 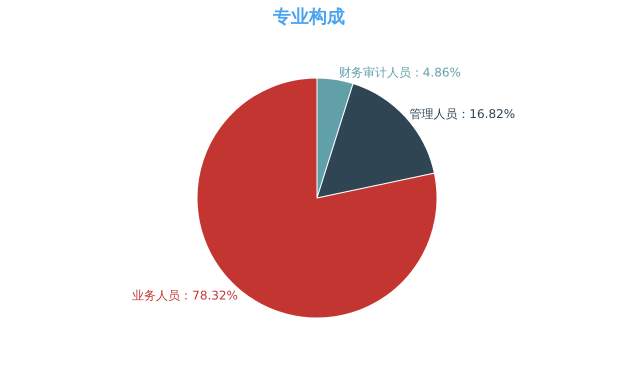 What do you see at coordinates (399, 73) in the screenshot?
I see `slice-label: 财务审计人员：4.86%` at bounding box center [399, 73].